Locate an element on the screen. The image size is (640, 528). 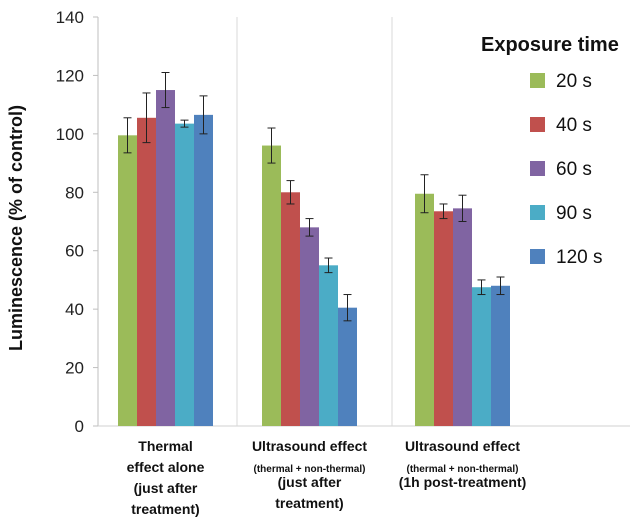
y-tick-label: 120 is located at coordinates (70, 75).